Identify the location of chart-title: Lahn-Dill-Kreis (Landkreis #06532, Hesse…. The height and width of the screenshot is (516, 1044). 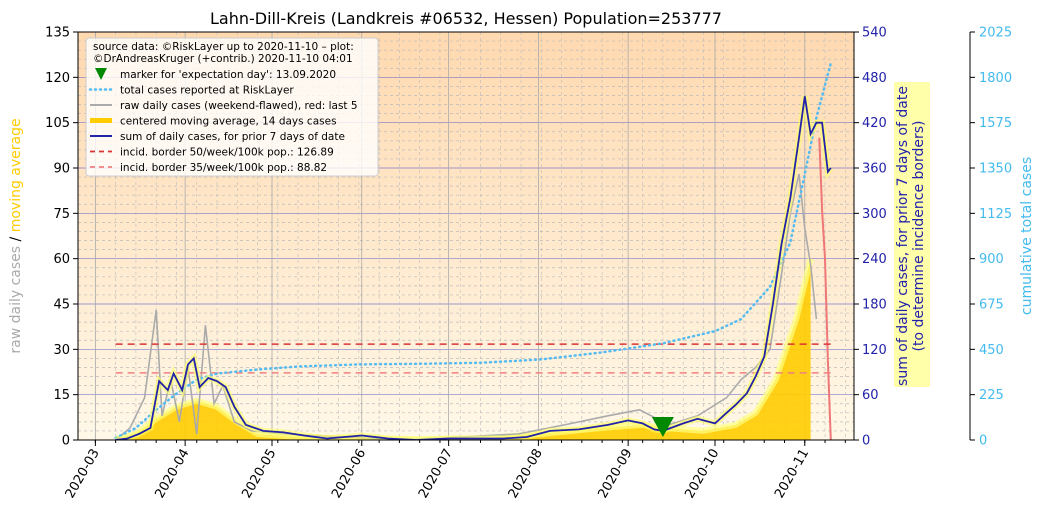
(466, 18).